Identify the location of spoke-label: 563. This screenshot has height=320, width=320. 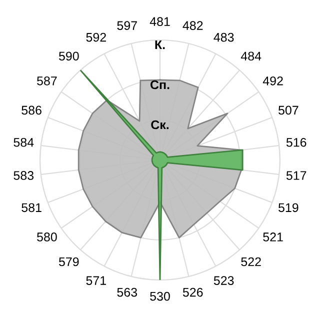
(127, 292).